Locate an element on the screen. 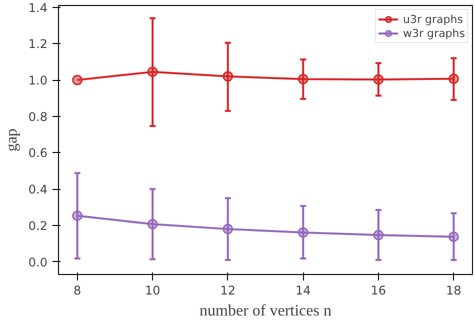 This screenshot has width=474, height=322. y-tick-label: 1.0 is located at coordinates (38, 81).